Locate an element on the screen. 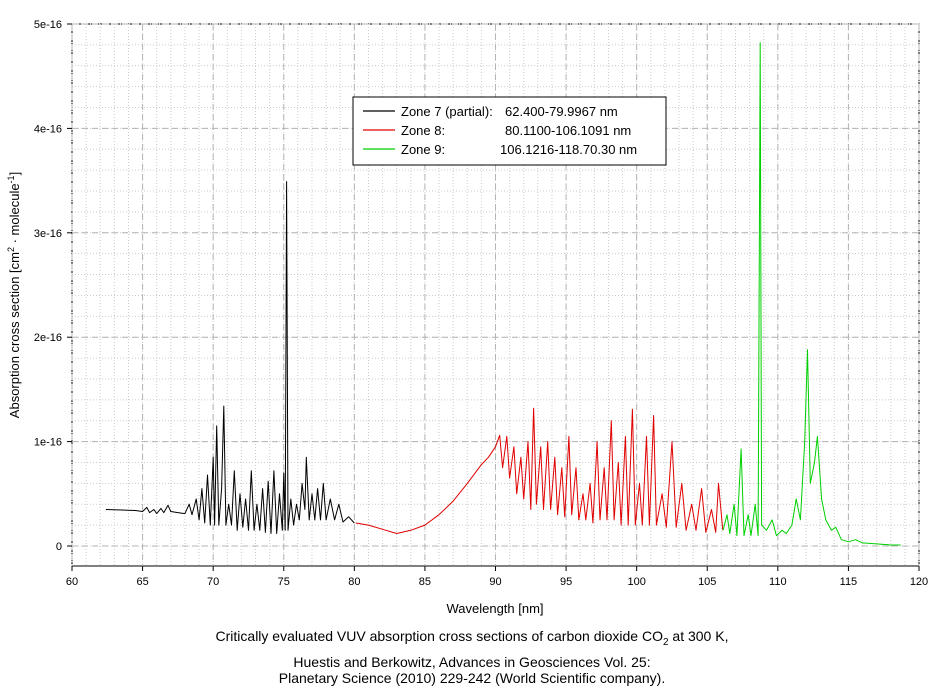  legend-label-zone9-range: 106.1216-118.70.30 nm is located at coordinates (568, 149).